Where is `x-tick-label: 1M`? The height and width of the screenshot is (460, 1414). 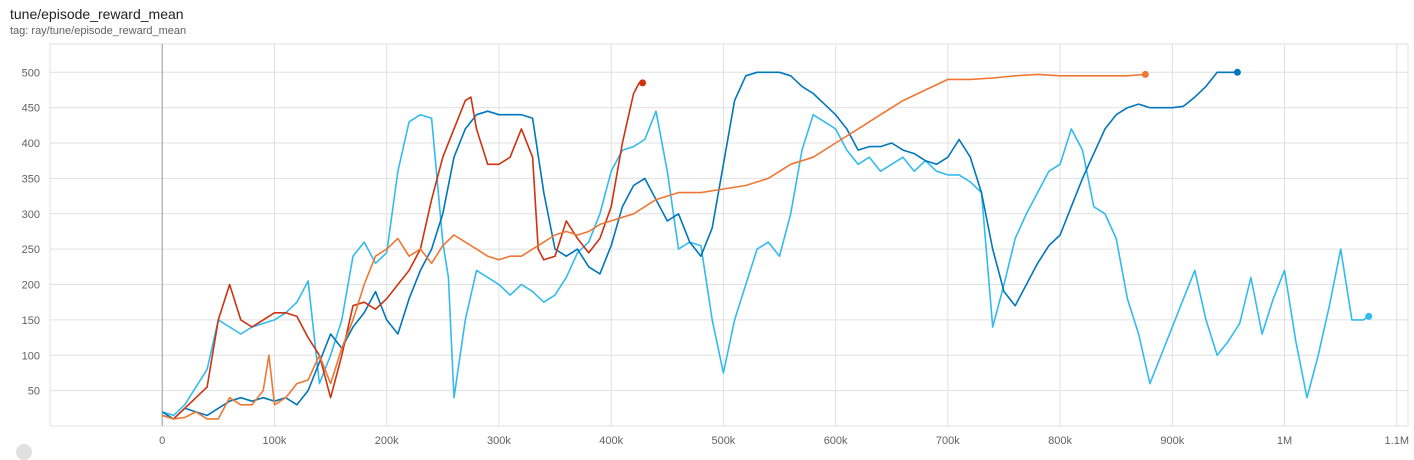 x-tick-label: 1M is located at coordinates (1284, 441).